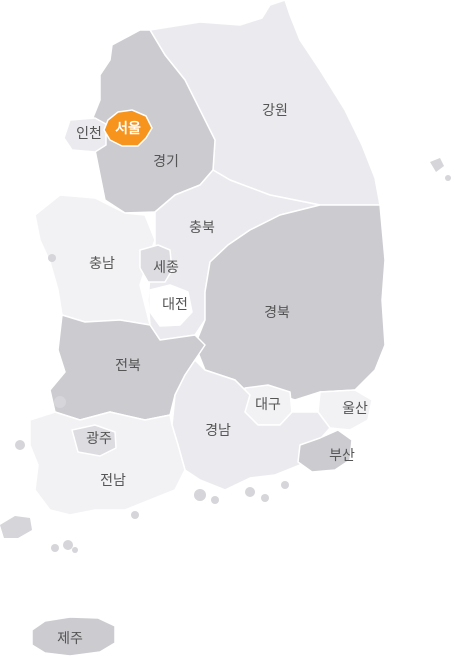  Describe the element at coordinates (94, 440) in the screenshot. I see `region-gwangju` at that location.